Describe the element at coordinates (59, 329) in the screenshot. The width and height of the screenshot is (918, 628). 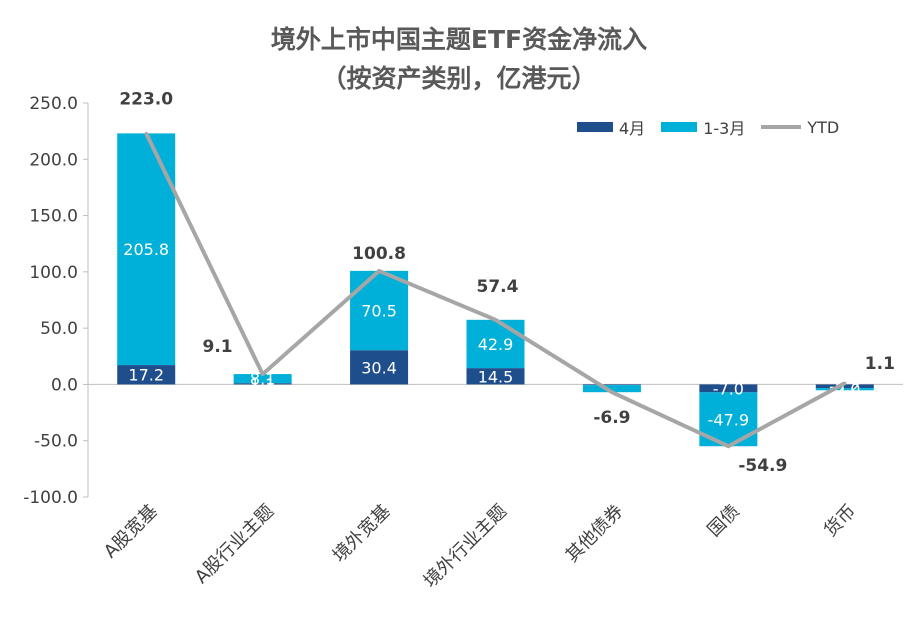
I see `y-tick-label: 50.0` at that location.